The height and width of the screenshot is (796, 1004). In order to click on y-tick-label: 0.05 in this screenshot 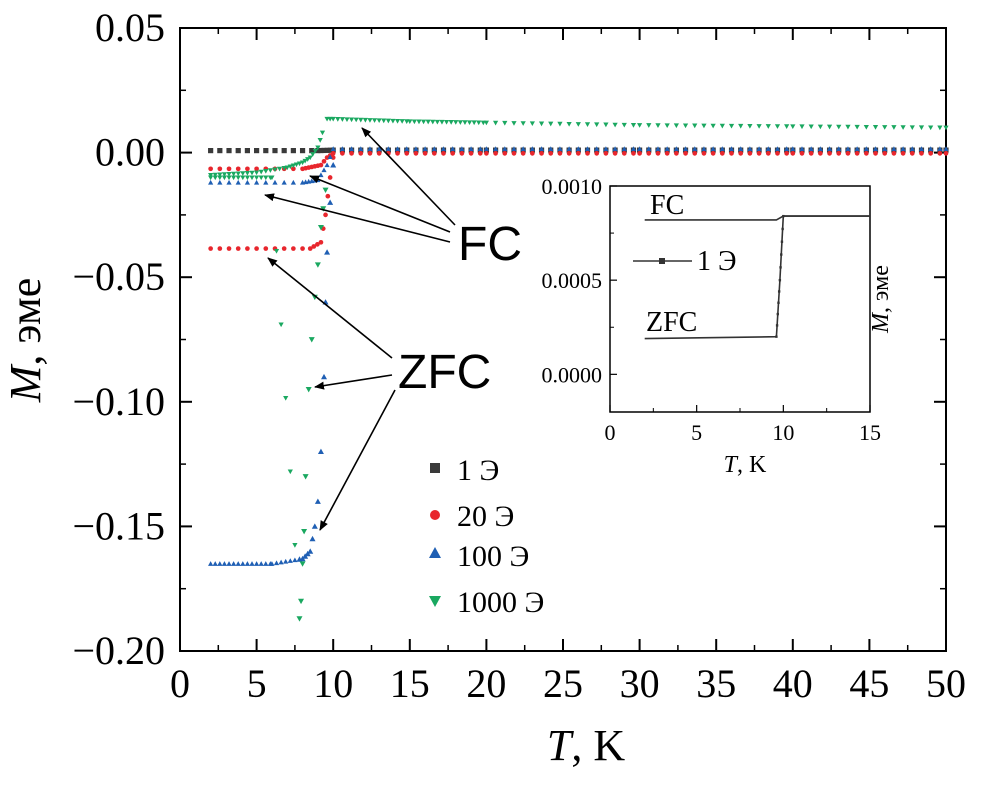, I will do `click(130, 27)`.